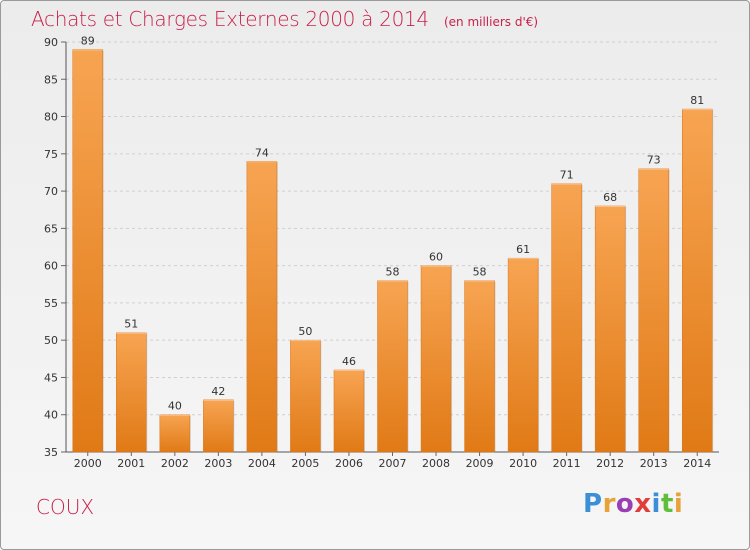 The height and width of the screenshot is (550, 750). I want to click on x-tick-label: 2003, so click(218, 463).